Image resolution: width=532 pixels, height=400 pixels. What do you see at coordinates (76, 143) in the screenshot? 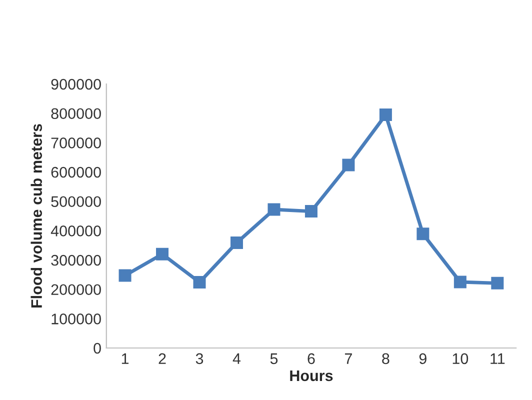
I see `y-tick-label: 700000` at bounding box center [76, 143].